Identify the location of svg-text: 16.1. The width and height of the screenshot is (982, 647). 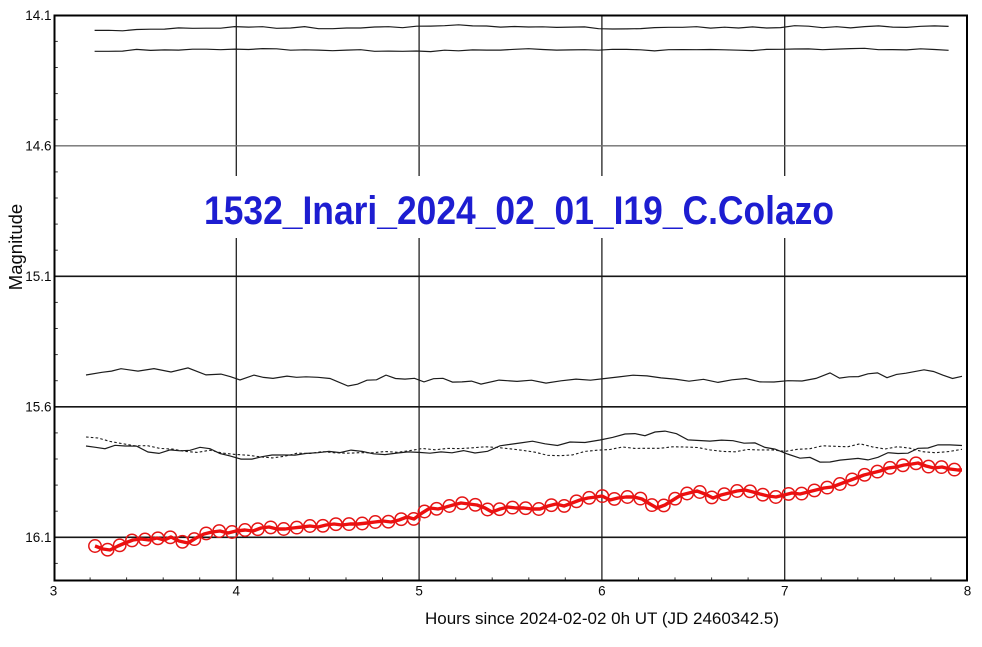
(38, 537).